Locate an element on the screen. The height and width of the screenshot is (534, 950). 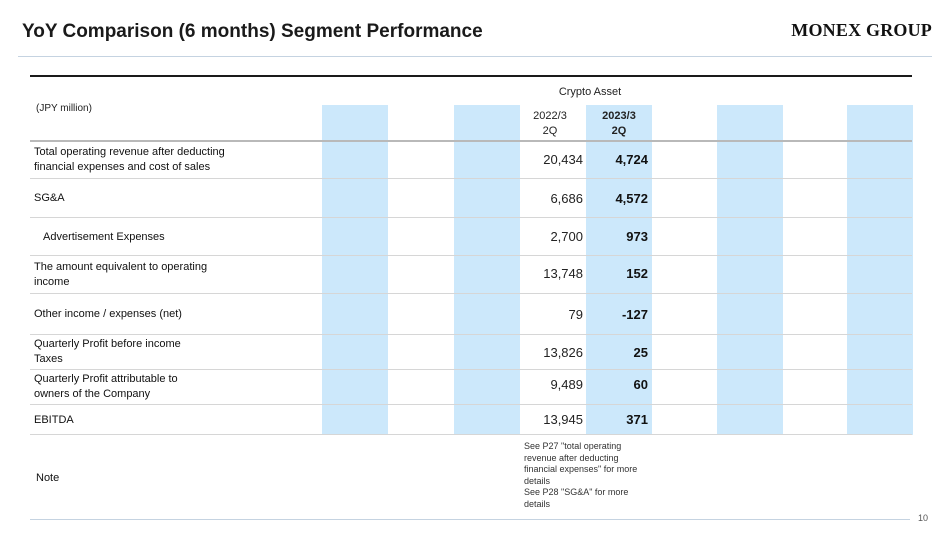
cell-2022-operating-revenue: 20,434 is located at coordinates (563, 159).